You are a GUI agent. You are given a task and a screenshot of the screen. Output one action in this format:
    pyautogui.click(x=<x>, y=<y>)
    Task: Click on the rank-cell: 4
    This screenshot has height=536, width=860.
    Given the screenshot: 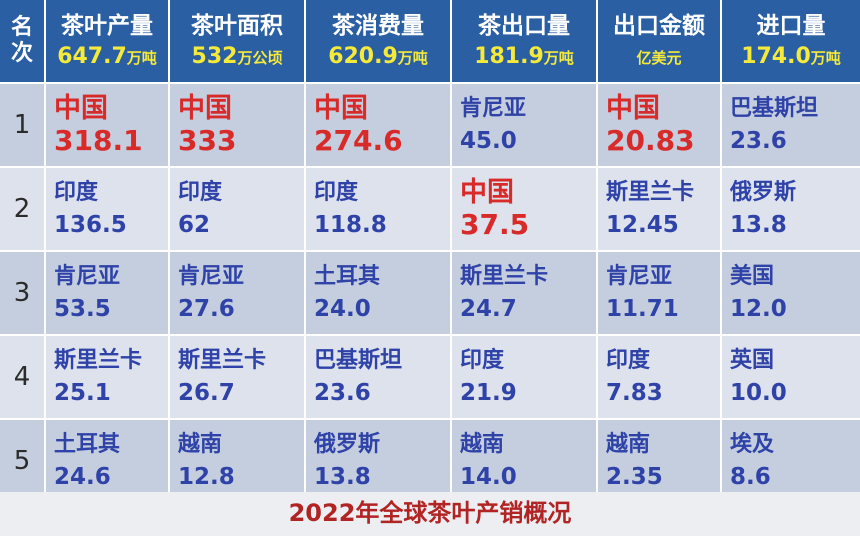 What is the action you would take?
    pyautogui.click(x=23, y=378)
    